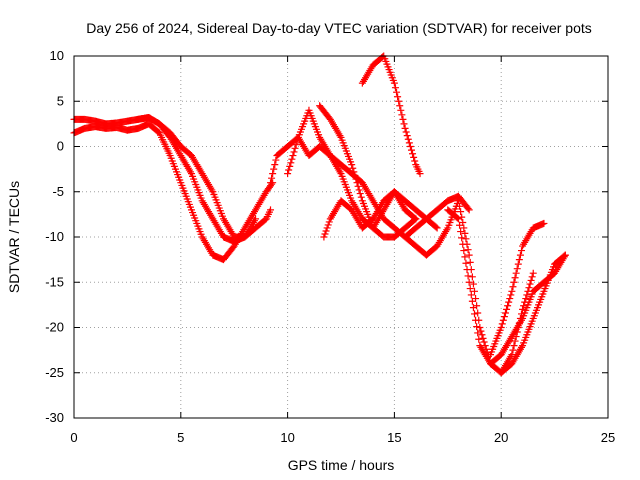 This screenshot has width=640, height=480. What do you see at coordinates (54, 281) in the screenshot?
I see `y-tick-label: -15` at bounding box center [54, 281].